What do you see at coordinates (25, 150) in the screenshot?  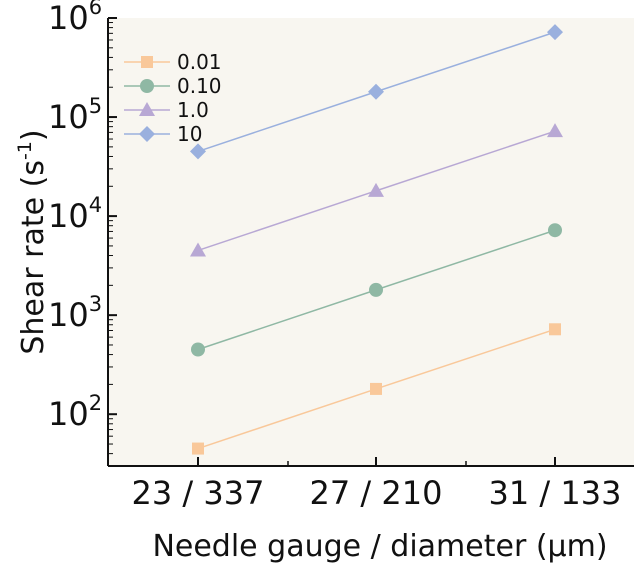 I see `y-axis-title-sup: -1` at bounding box center [25, 150].